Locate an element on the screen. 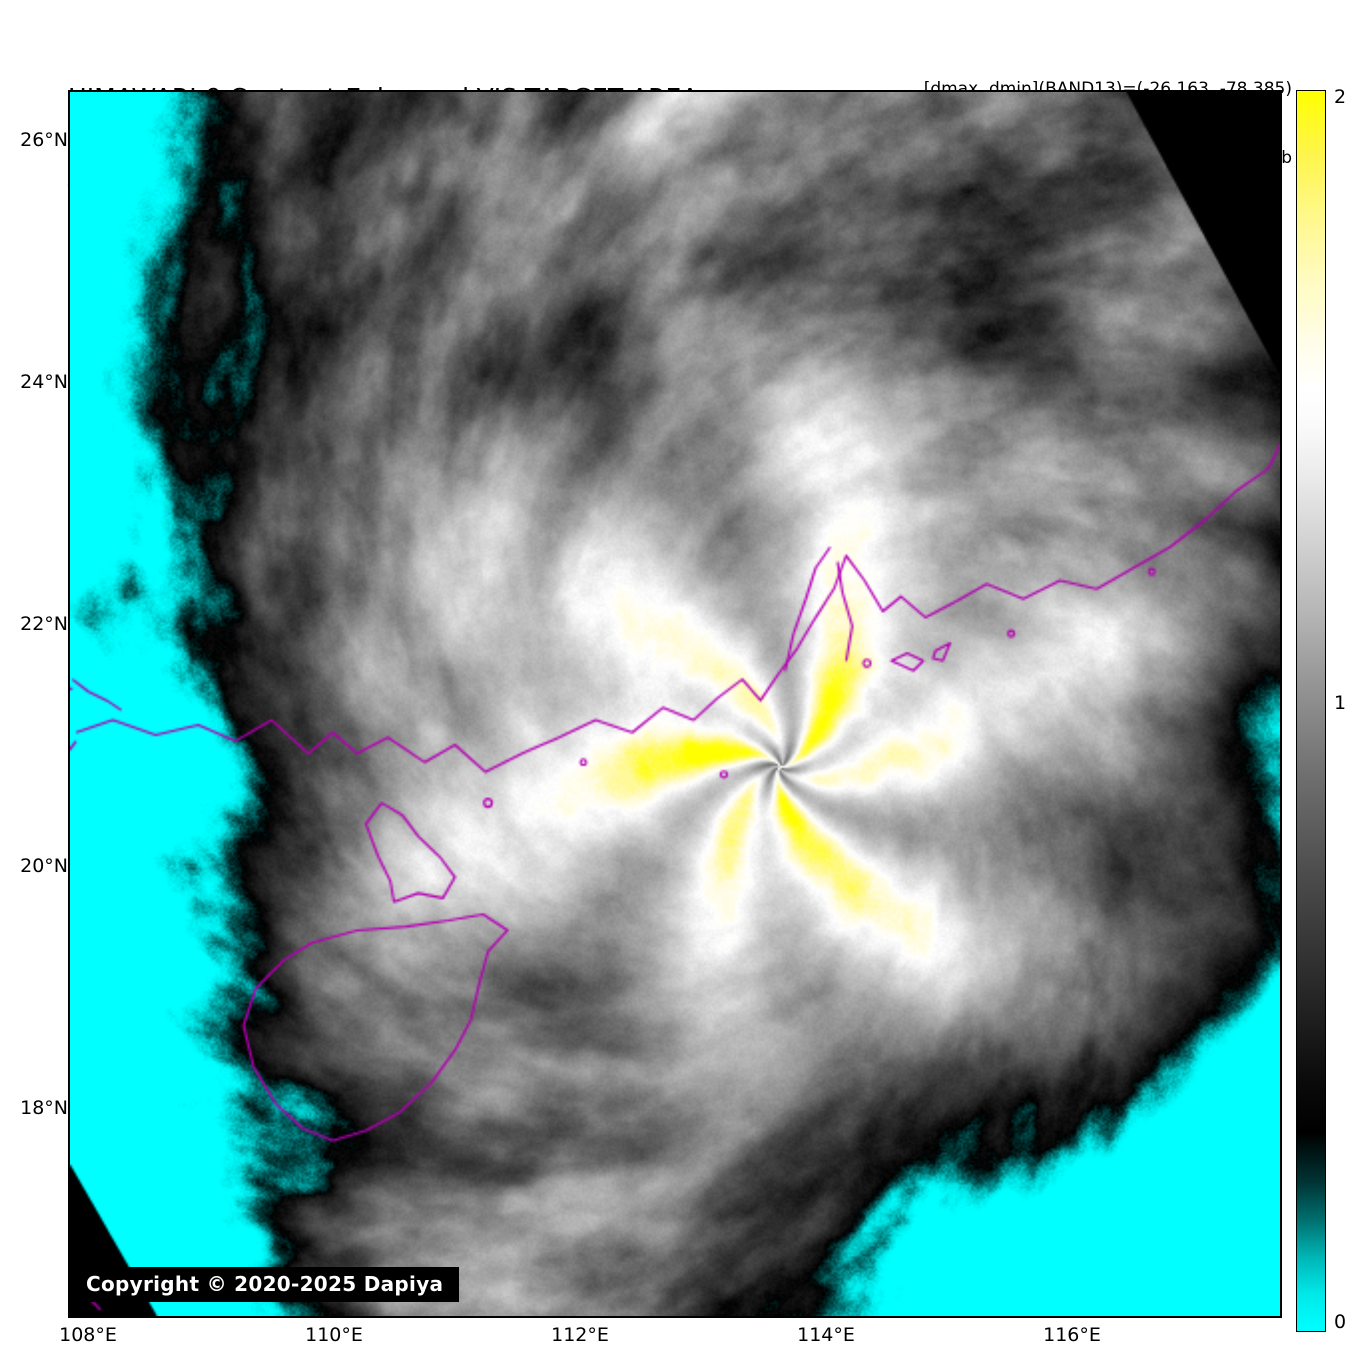 This screenshot has width=1364, height=1359. x-tick-label-4: 116°E is located at coordinates (1072, 1335).